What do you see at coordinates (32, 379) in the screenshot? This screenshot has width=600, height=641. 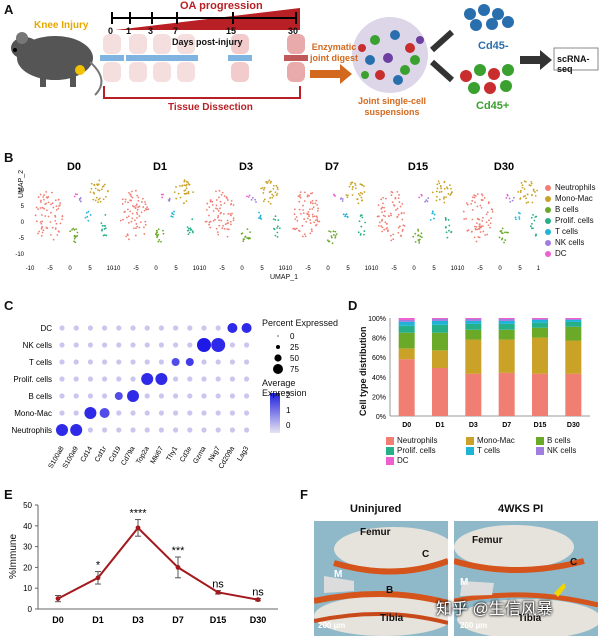 I see `dot-row-label: Prolif. cells` at bounding box center [32, 379].